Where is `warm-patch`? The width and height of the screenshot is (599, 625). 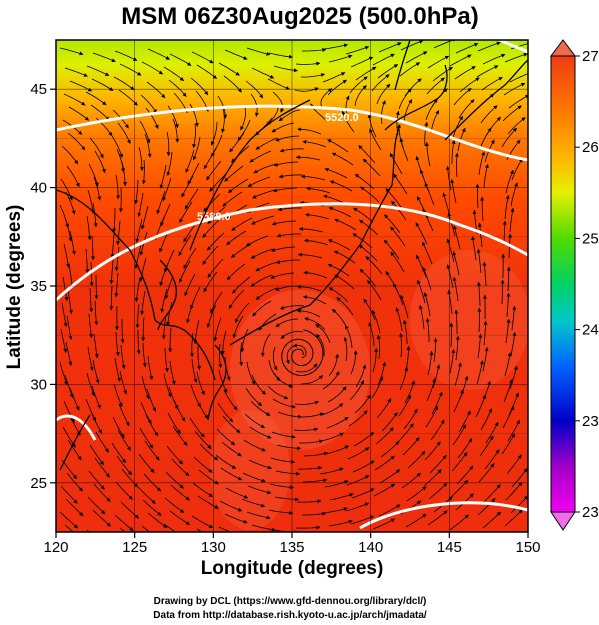
warm-patch is located at coordinates (250, 470).